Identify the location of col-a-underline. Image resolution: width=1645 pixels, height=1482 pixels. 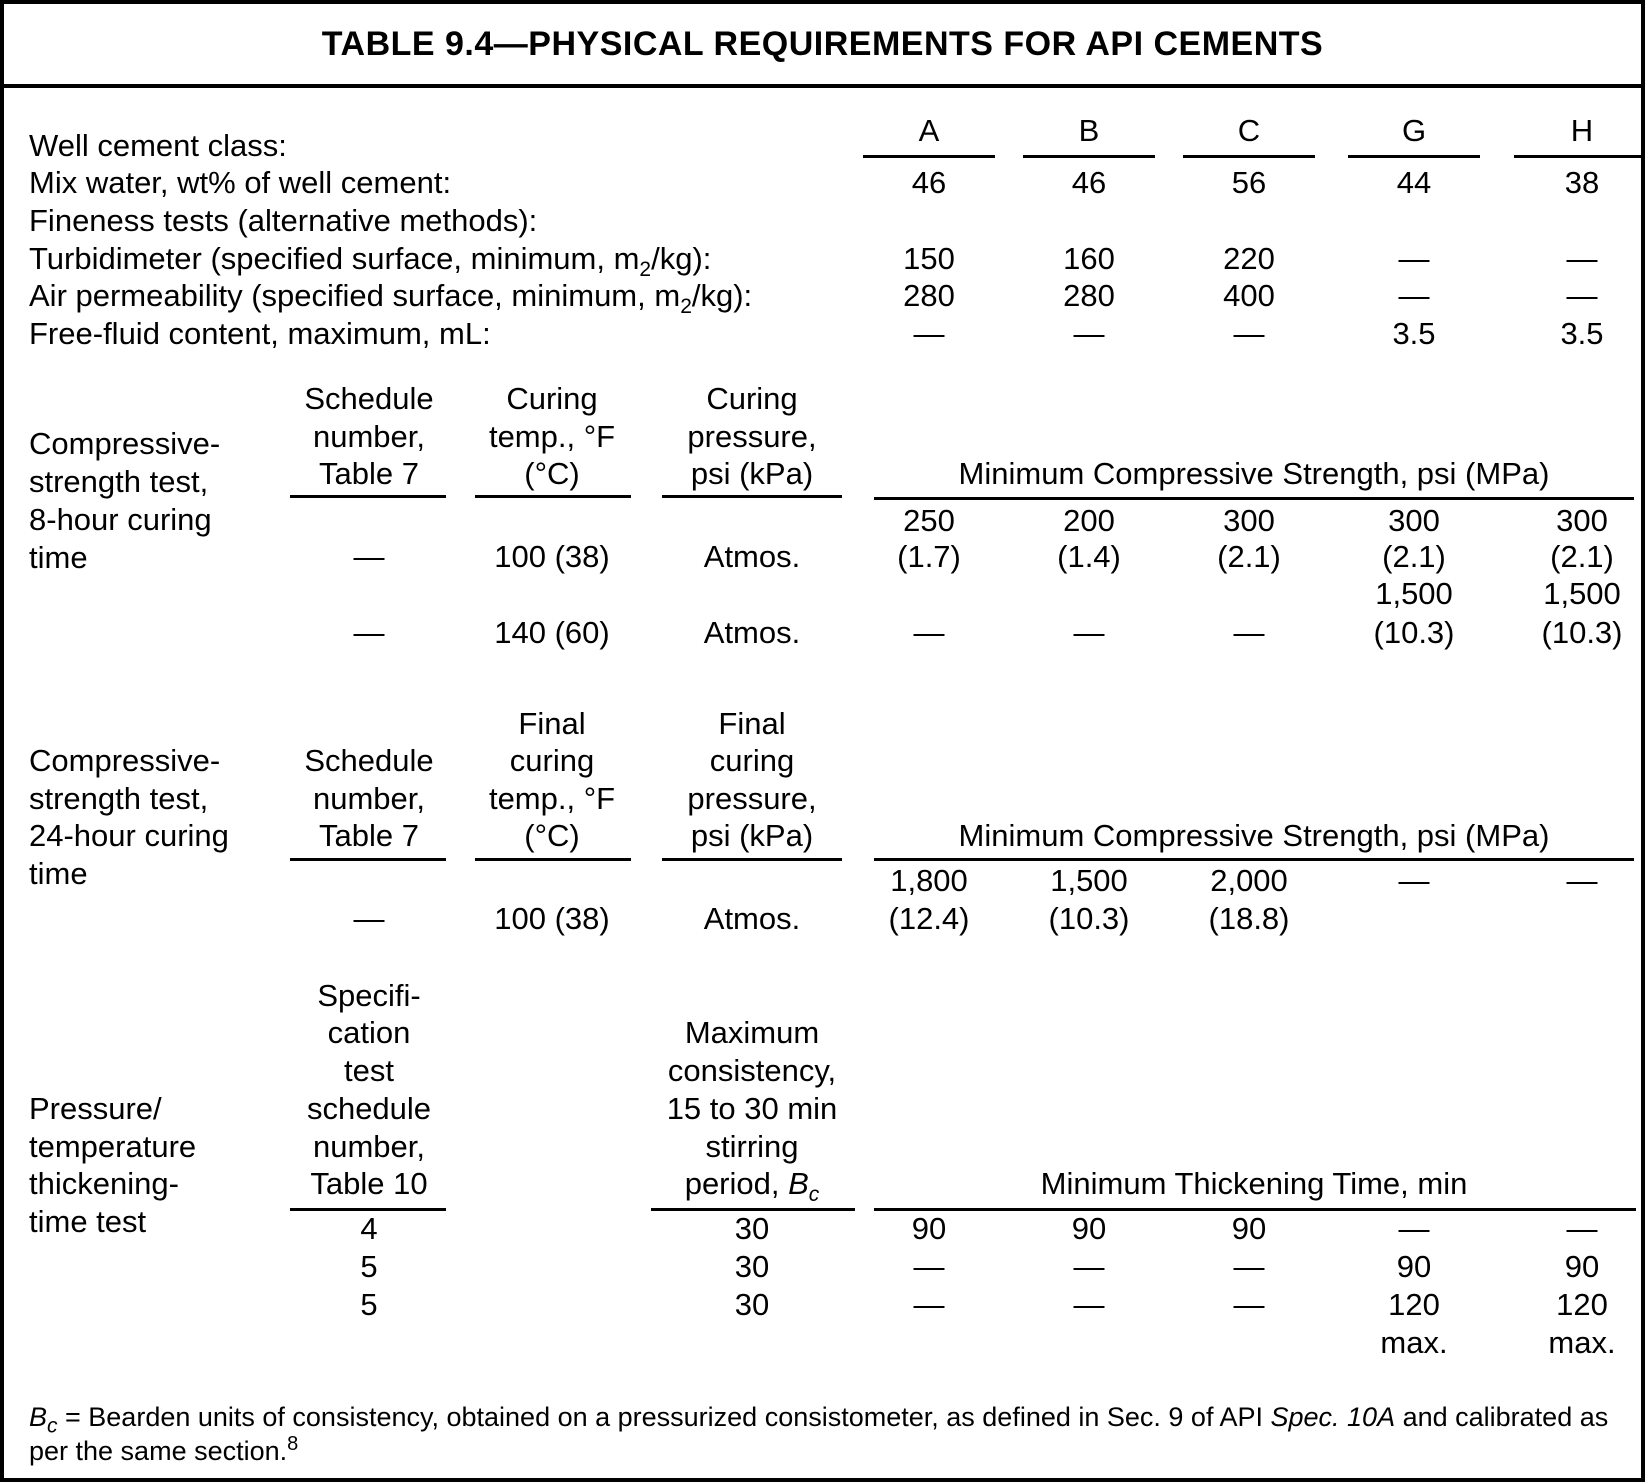
(929, 156).